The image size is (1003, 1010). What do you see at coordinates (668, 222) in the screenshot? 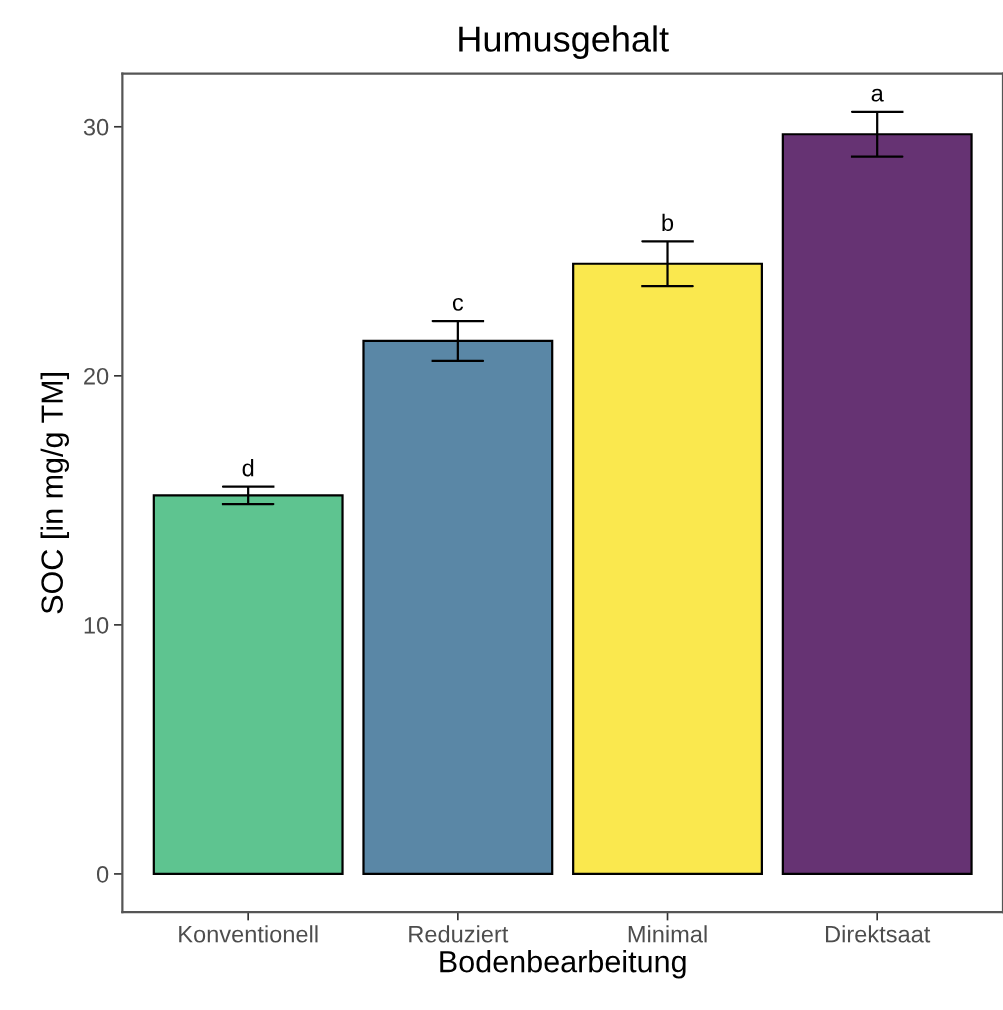
I see `annotation: b` at bounding box center [668, 222].